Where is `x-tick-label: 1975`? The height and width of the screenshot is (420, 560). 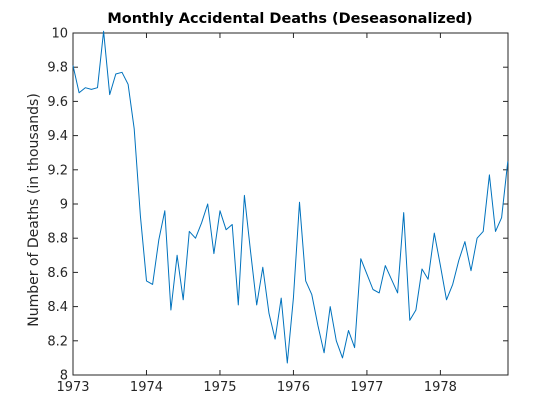 x-tick-label: 1975 is located at coordinates (219, 387).